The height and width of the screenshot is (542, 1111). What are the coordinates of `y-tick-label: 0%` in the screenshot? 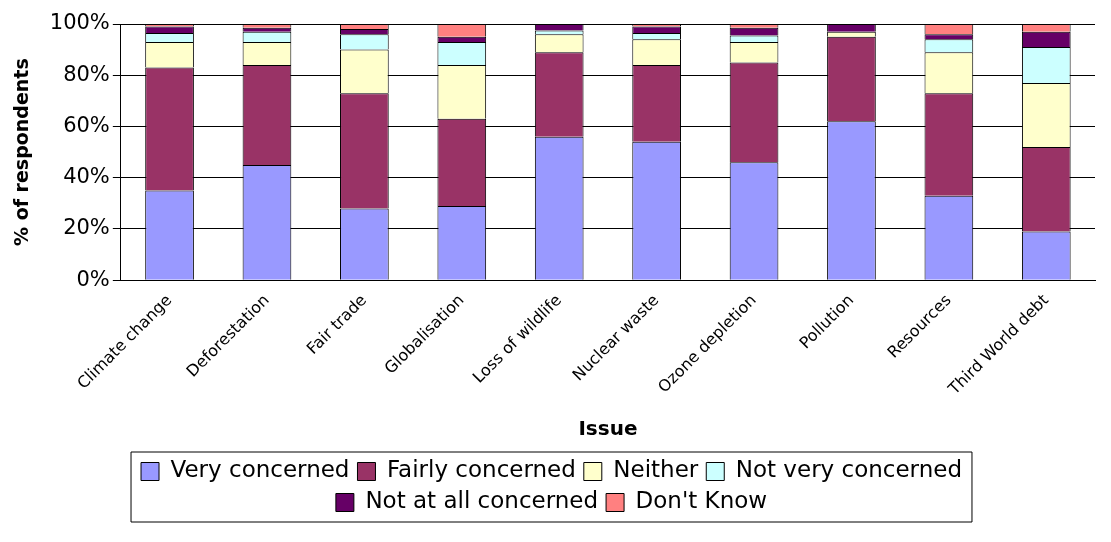 It's located at (93, 278).